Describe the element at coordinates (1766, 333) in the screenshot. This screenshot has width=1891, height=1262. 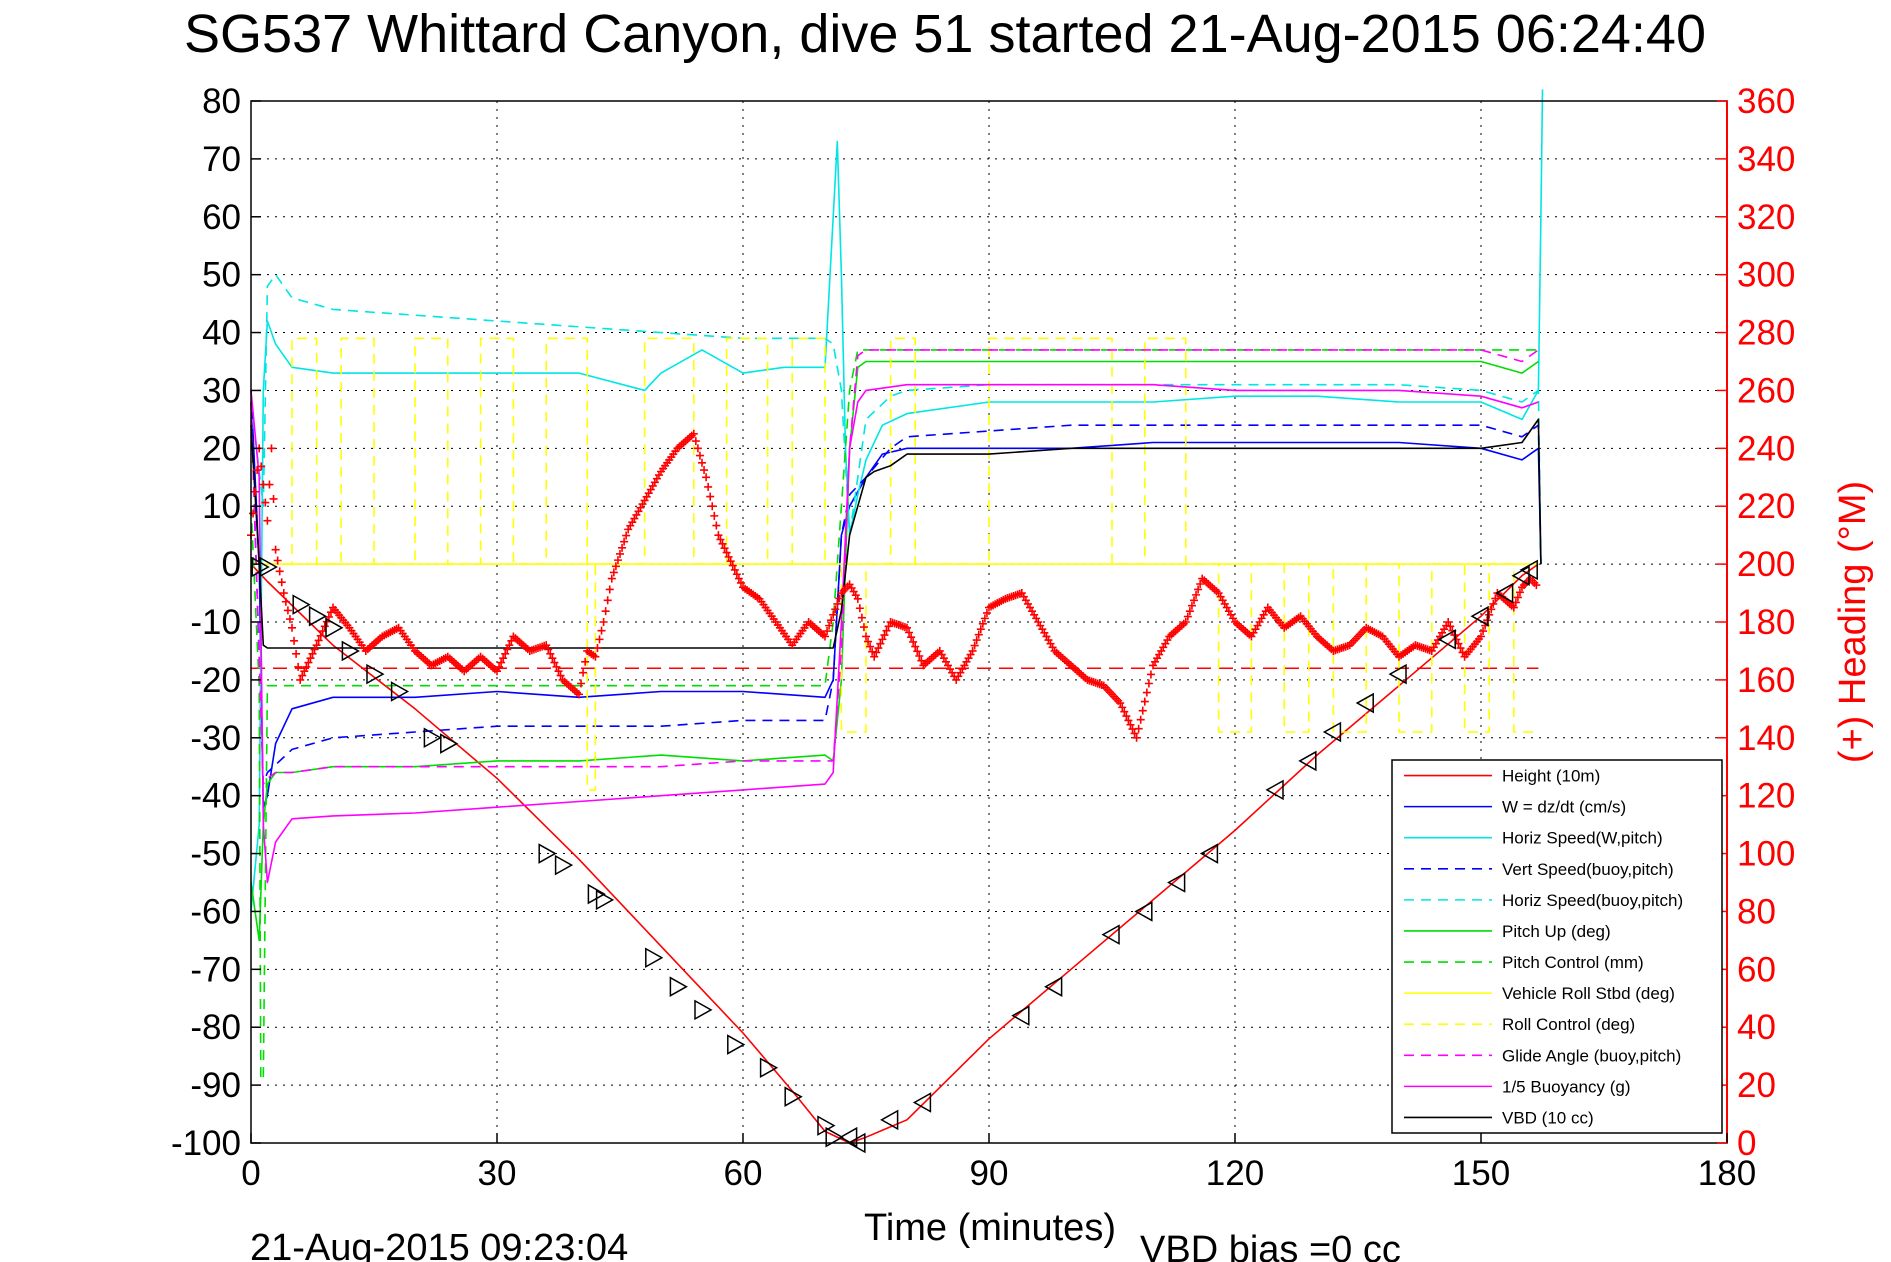
I see `right-tick-label: 280` at that location.